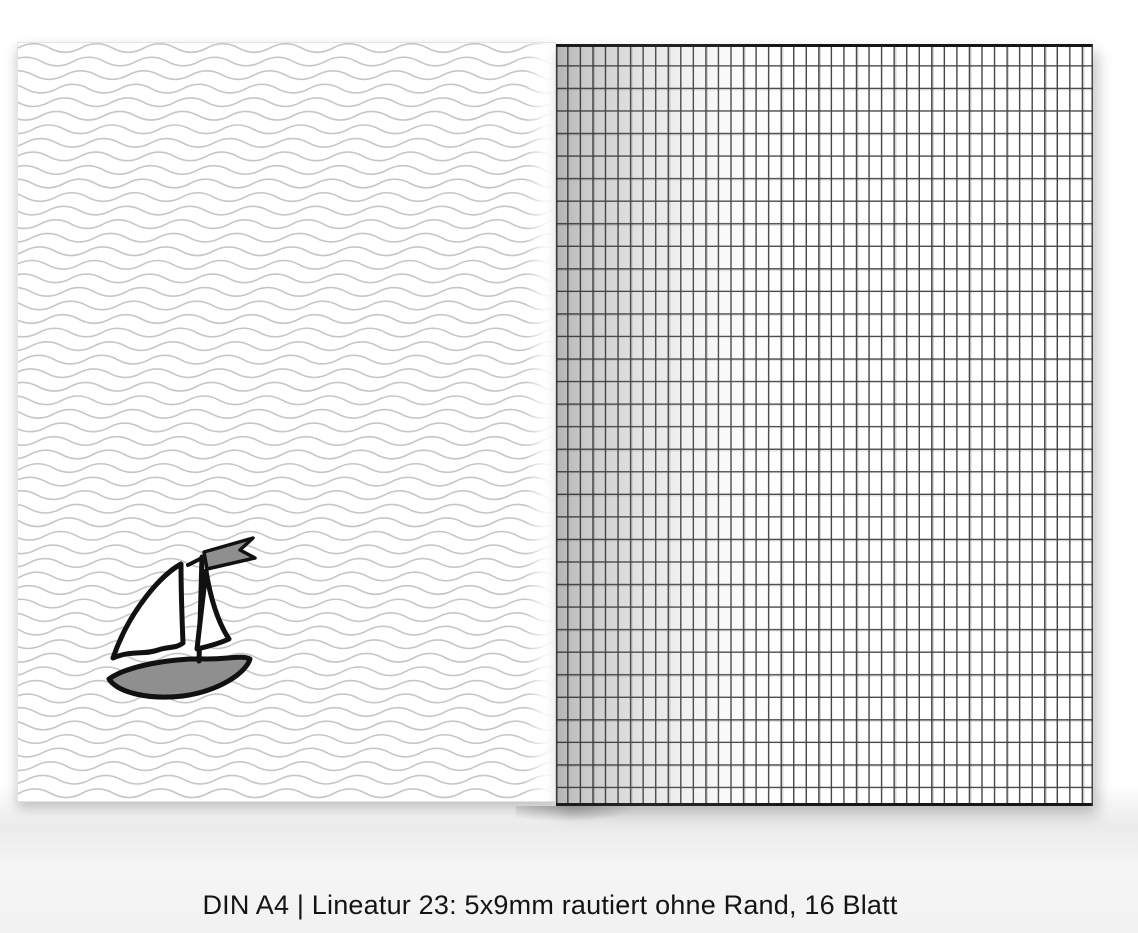  Describe the element at coordinates (213, 610) in the screenshot. I see `boat-jib-sail` at that location.